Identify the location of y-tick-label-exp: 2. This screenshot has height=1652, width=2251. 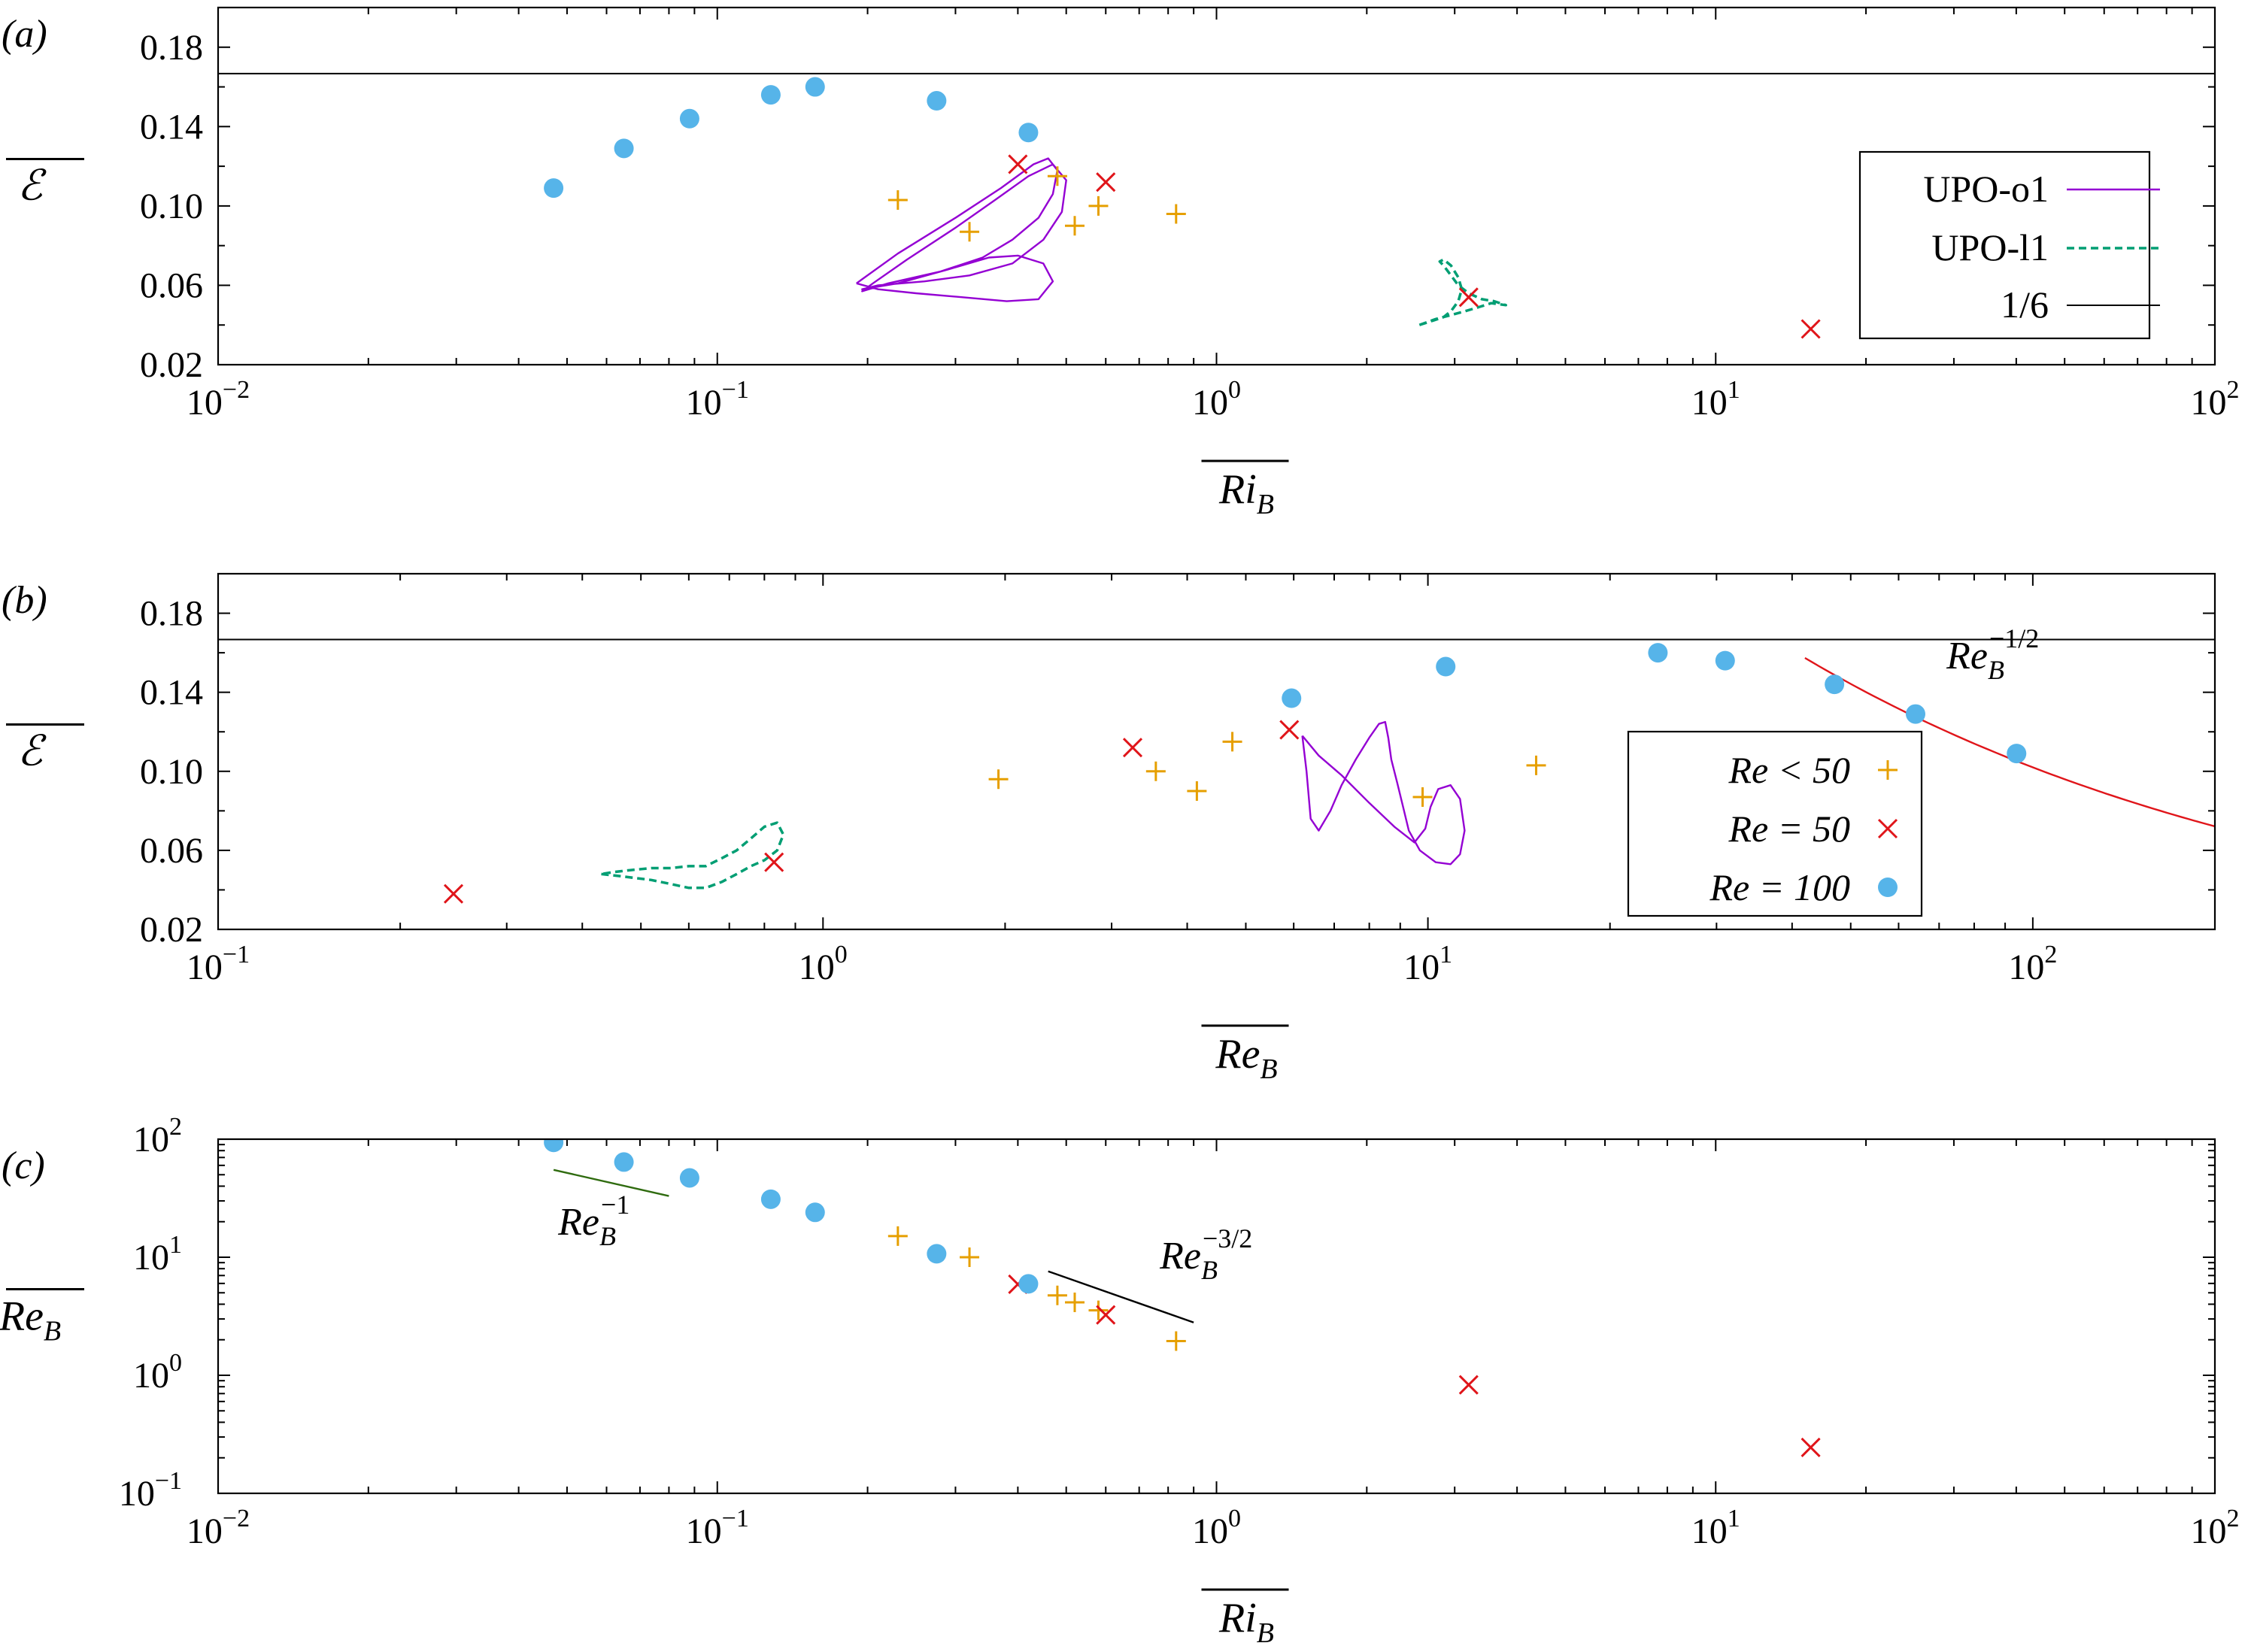
(175, 1127).